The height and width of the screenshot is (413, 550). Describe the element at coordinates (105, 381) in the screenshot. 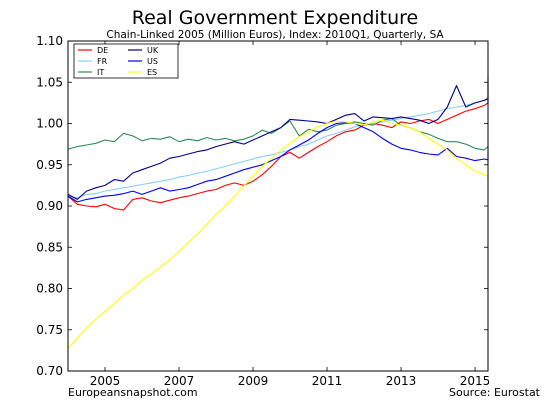

I see `x-tick-label: 2005` at that location.